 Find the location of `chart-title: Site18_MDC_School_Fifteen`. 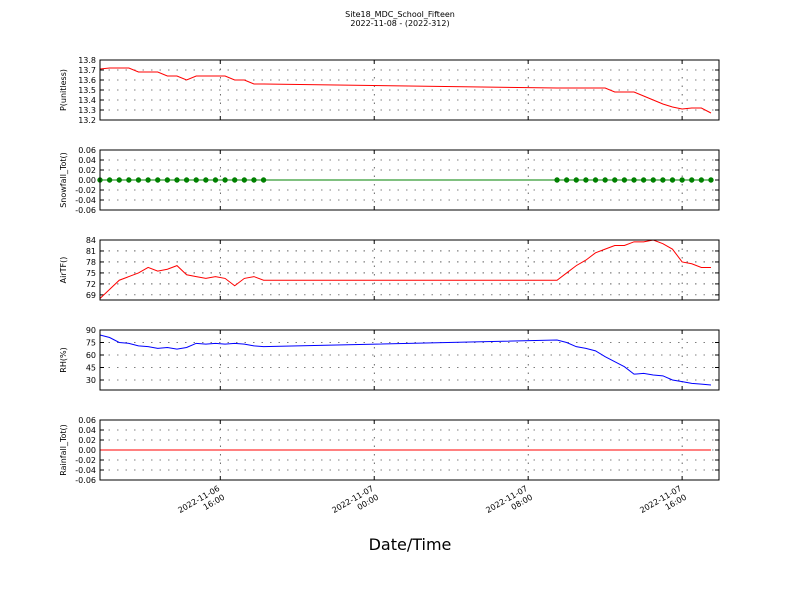

chart-title: Site18_MDC_School_Fifteen is located at coordinates (400, 14).